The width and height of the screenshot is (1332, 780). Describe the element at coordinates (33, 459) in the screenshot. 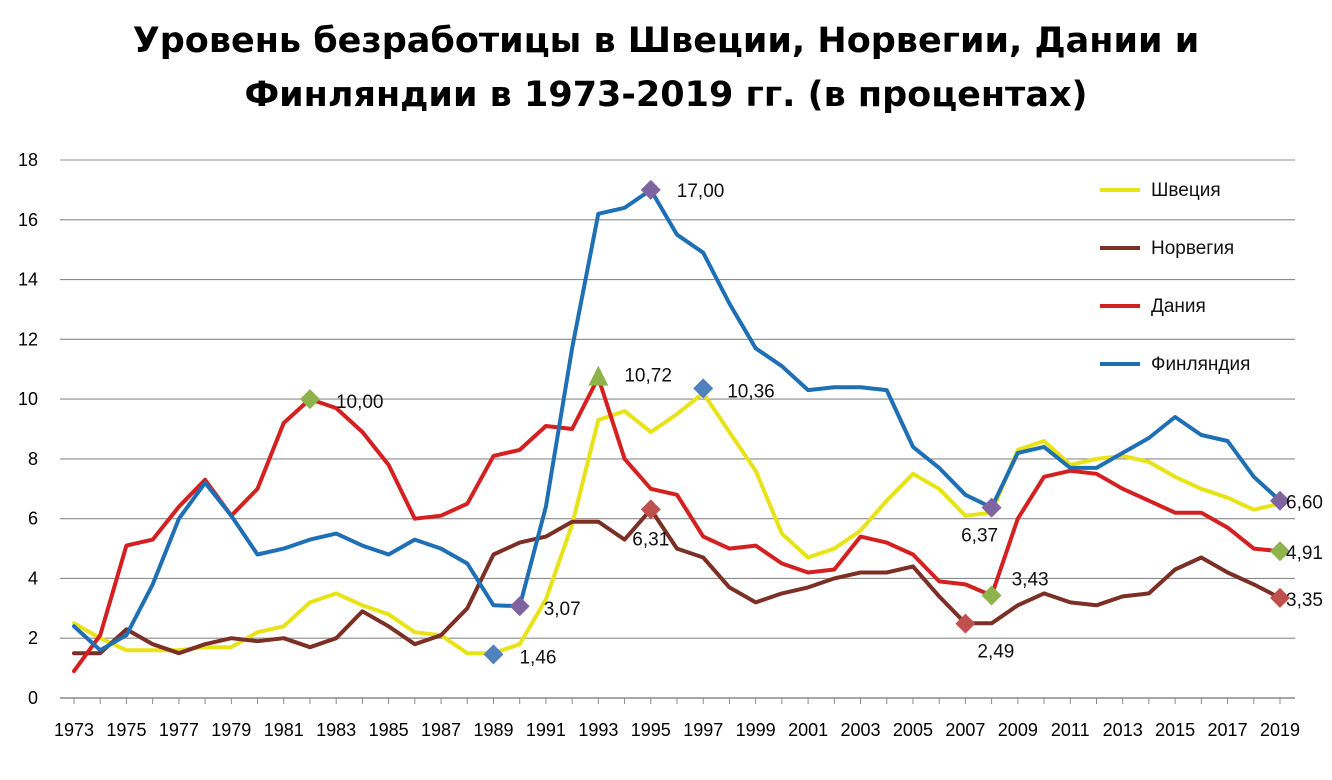

I see `y-tick-label-8: 8` at that location.